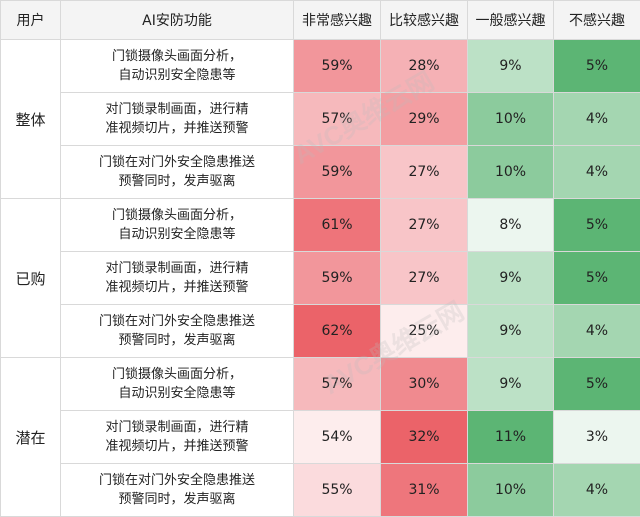  Describe the element at coordinates (511, 20) in the screenshot. I see `header-neutral: 一般感兴趣` at that location.